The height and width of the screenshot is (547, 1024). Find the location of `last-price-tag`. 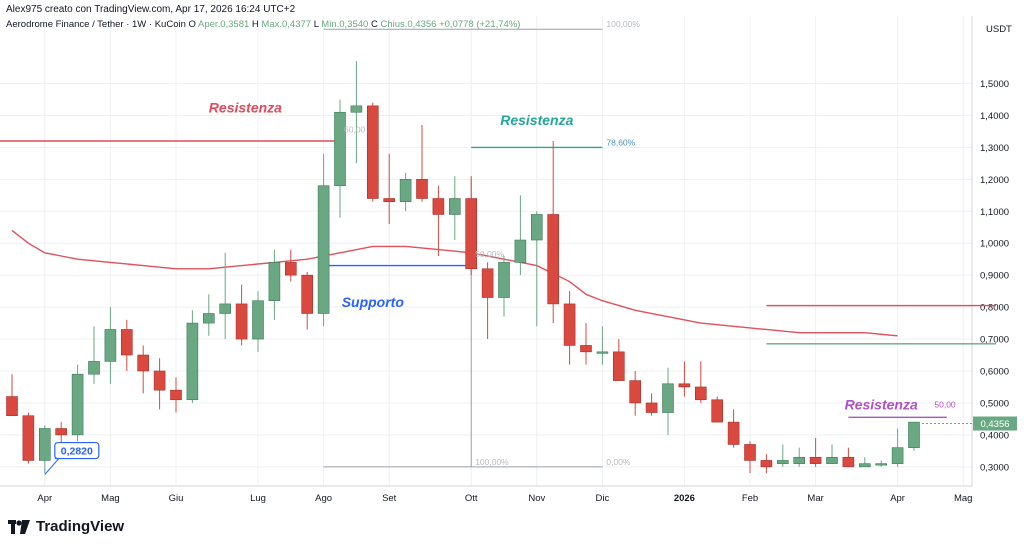

last-price-tag is located at coordinates (995, 423).